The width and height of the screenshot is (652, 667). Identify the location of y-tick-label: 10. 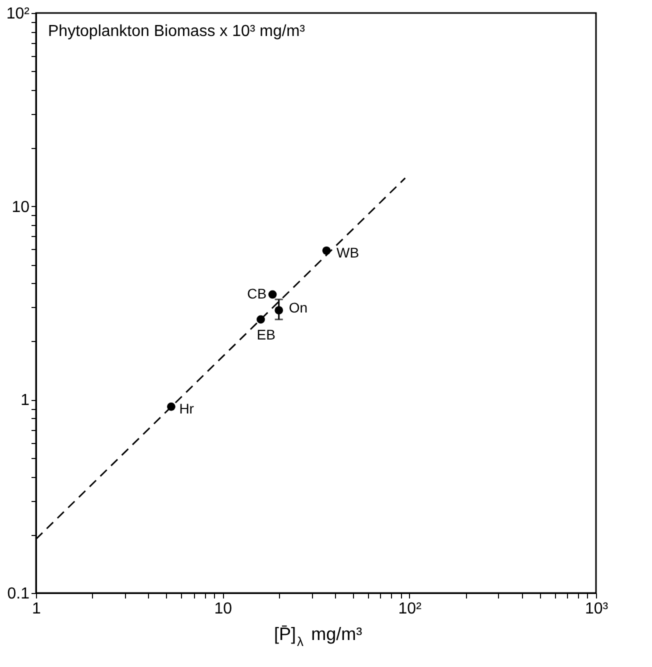
(21, 207).